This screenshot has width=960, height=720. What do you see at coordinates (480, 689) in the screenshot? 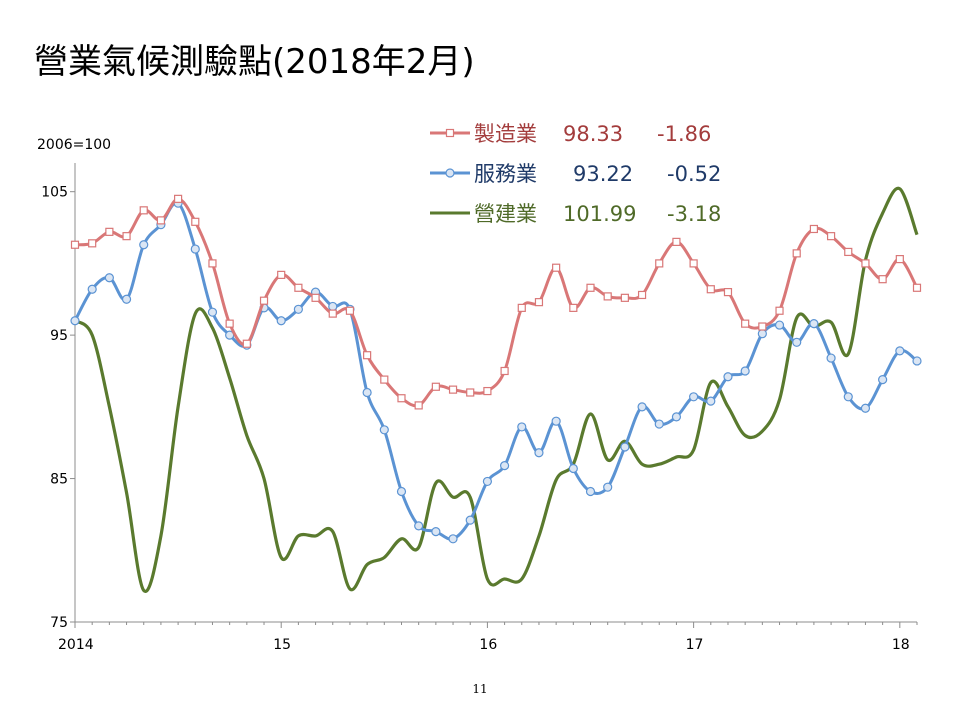
I see `page-number: 11` at bounding box center [480, 689].